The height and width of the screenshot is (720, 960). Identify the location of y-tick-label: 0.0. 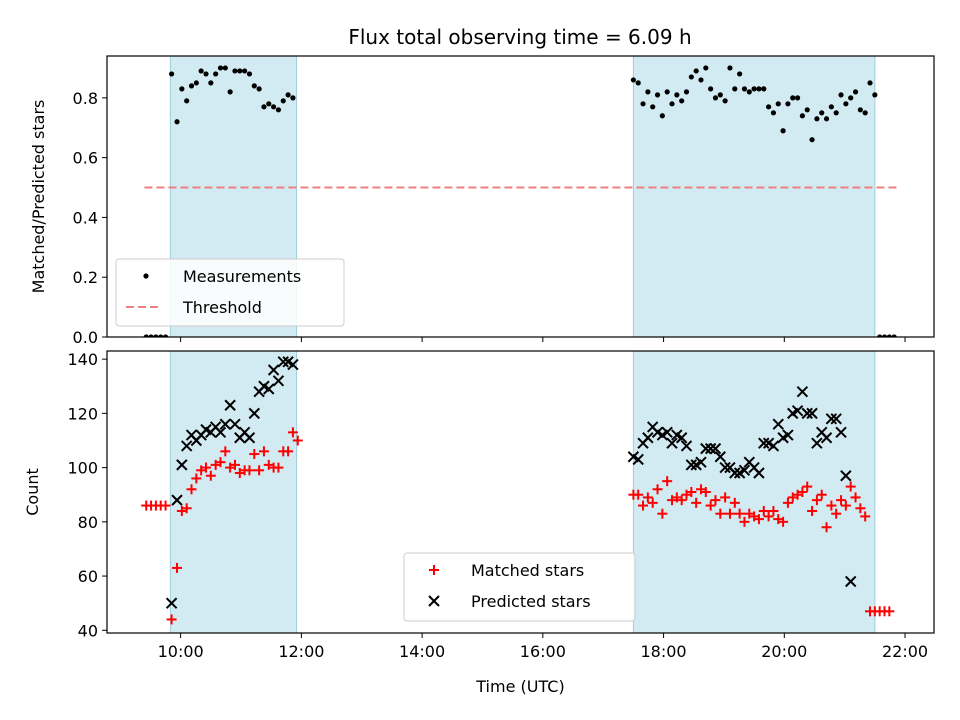
(85, 337).